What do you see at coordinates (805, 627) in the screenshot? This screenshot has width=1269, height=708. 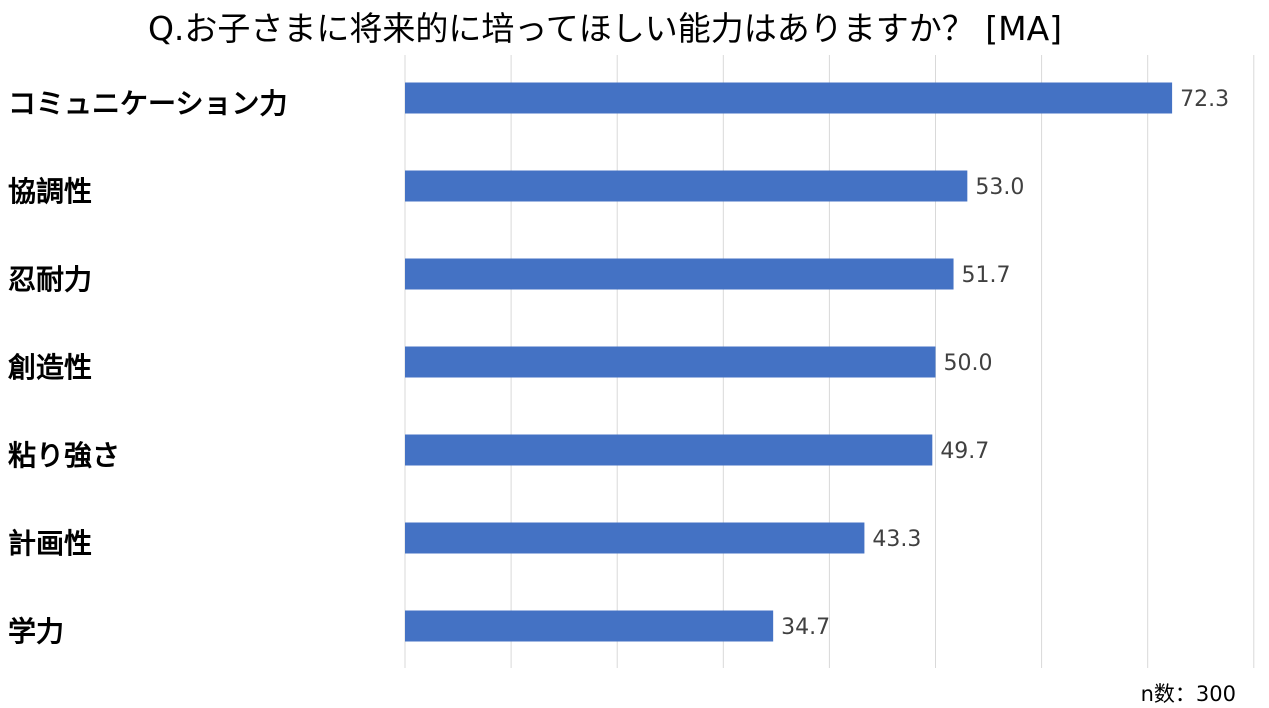 I see `value-label: 34.7` at bounding box center [805, 627].